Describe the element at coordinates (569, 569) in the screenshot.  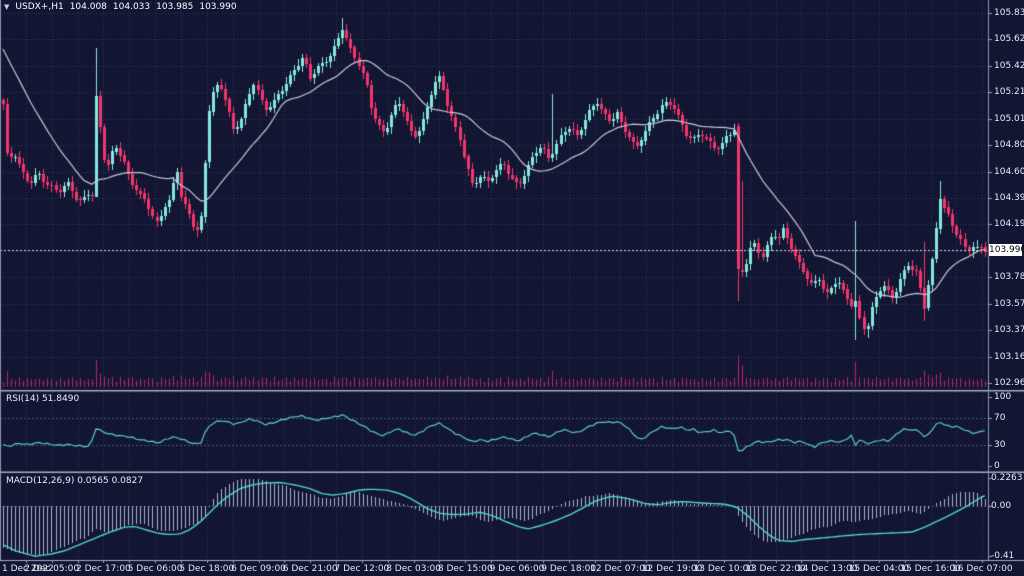
I see `time-label: 9 Dec 18:00` at that location.